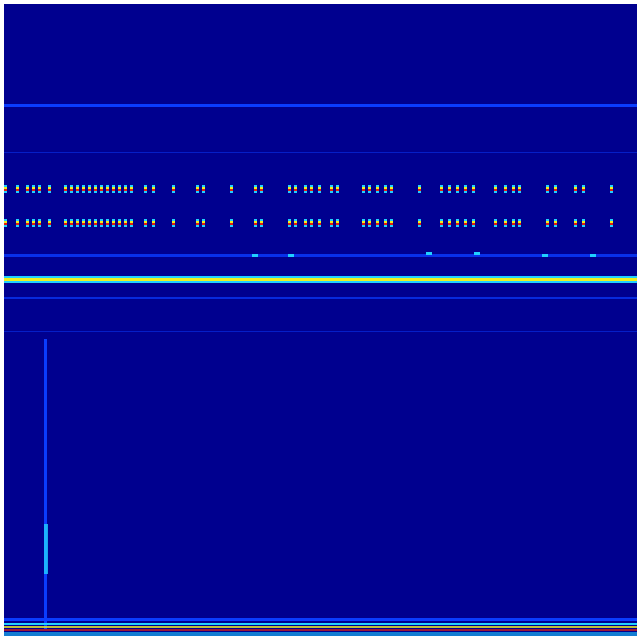 This screenshot has height=640, width=640. I want to click on vertical-spike, so click(46, 549).